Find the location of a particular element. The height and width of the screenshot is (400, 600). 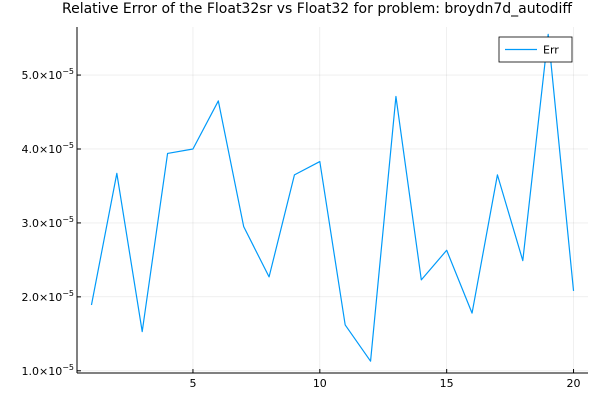

x-tick-label: 10 is located at coordinates (320, 383).